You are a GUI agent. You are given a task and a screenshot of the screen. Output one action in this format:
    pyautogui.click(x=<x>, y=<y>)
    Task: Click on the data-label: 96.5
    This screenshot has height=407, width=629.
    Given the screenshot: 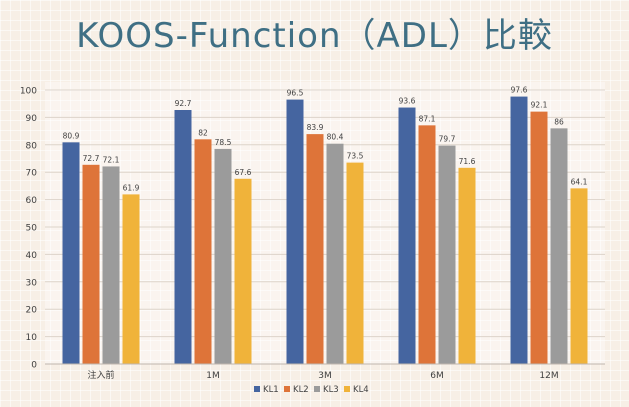 What is the action you would take?
    pyautogui.click(x=295, y=93)
    